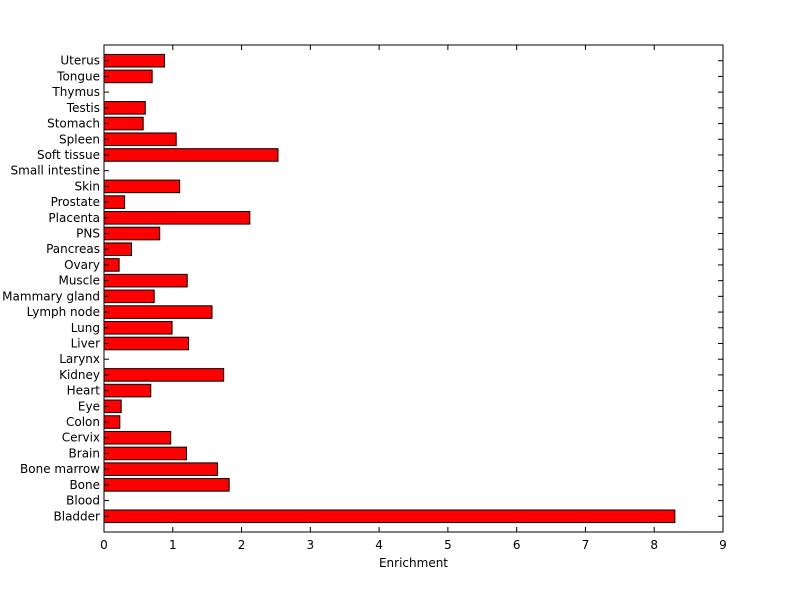 The width and height of the screenshot is (800, 604). Describe the element at coordinates (81, 438) in the screenshot. I see `y-tick-label-cervix: Cervix` at that location.